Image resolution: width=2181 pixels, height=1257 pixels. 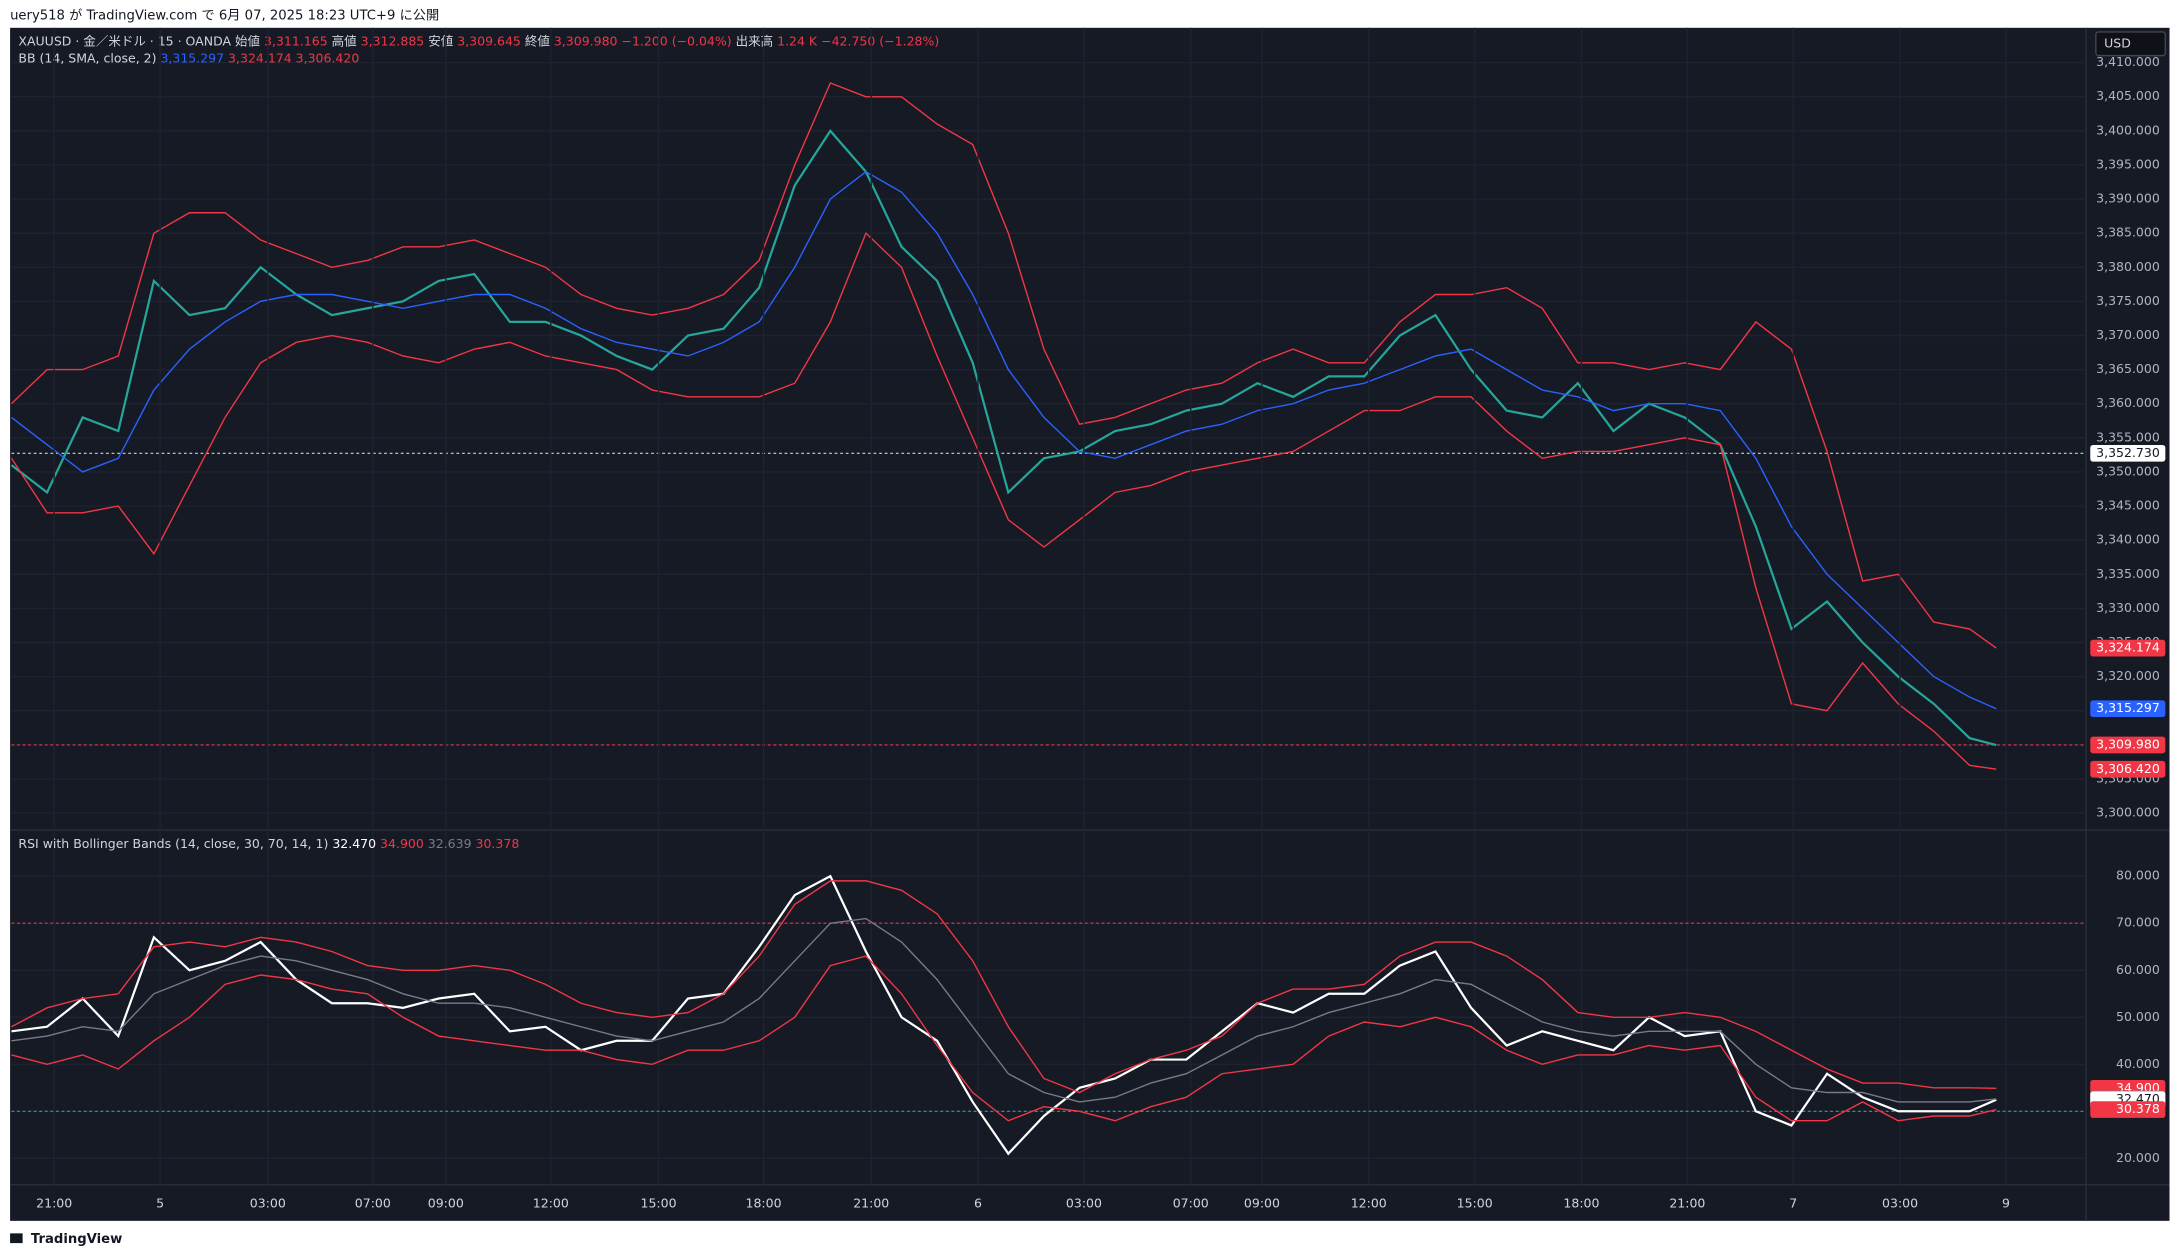 I want to click on legend-value: 3,309.980, so click(x=586, y=40).